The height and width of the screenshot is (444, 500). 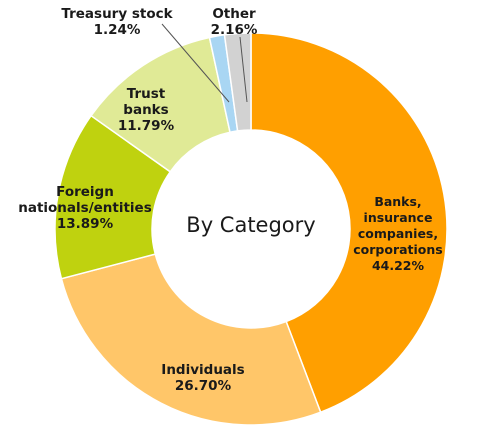 I want to click on slice-label-5: Other 2.16%, so click(x=234, y=22).